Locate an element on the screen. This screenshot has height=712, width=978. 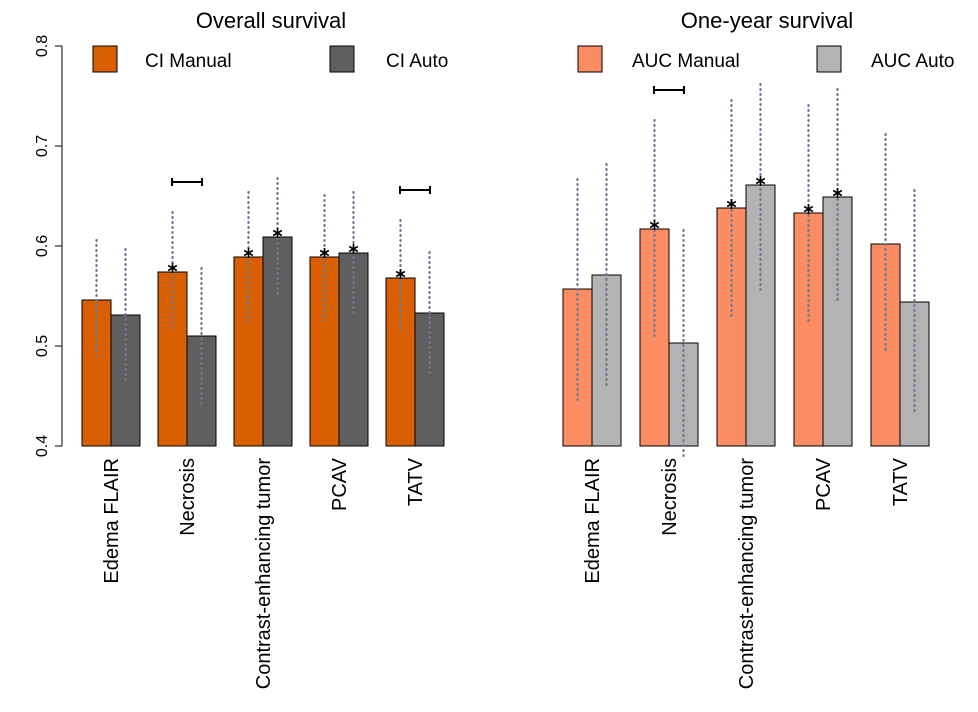
bar-ci-manual-contrast-enhancing-tumor is located at coordinates (248, 351).